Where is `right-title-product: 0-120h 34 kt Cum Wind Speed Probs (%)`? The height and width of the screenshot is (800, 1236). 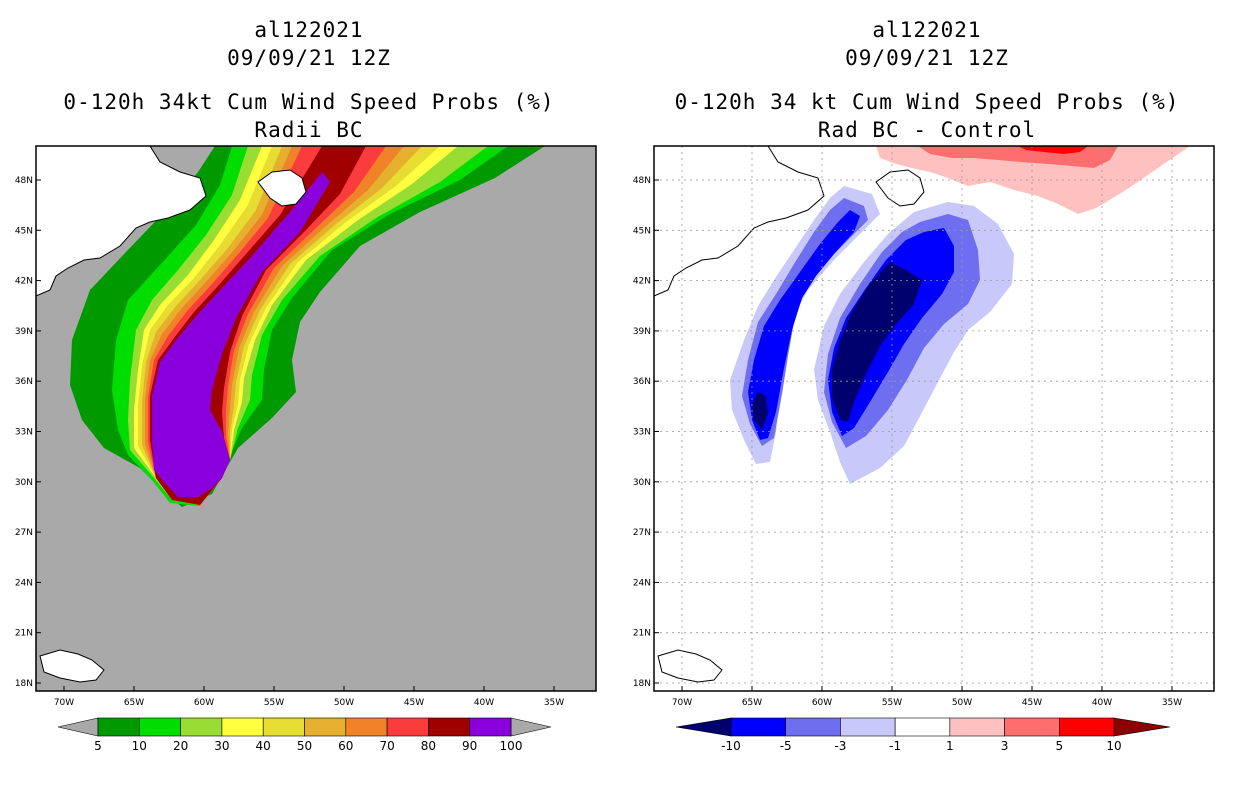
right-title-product: 0-120h 34 kt Cum Wind Speed Probs (%) is located at coordinates (927, 102).